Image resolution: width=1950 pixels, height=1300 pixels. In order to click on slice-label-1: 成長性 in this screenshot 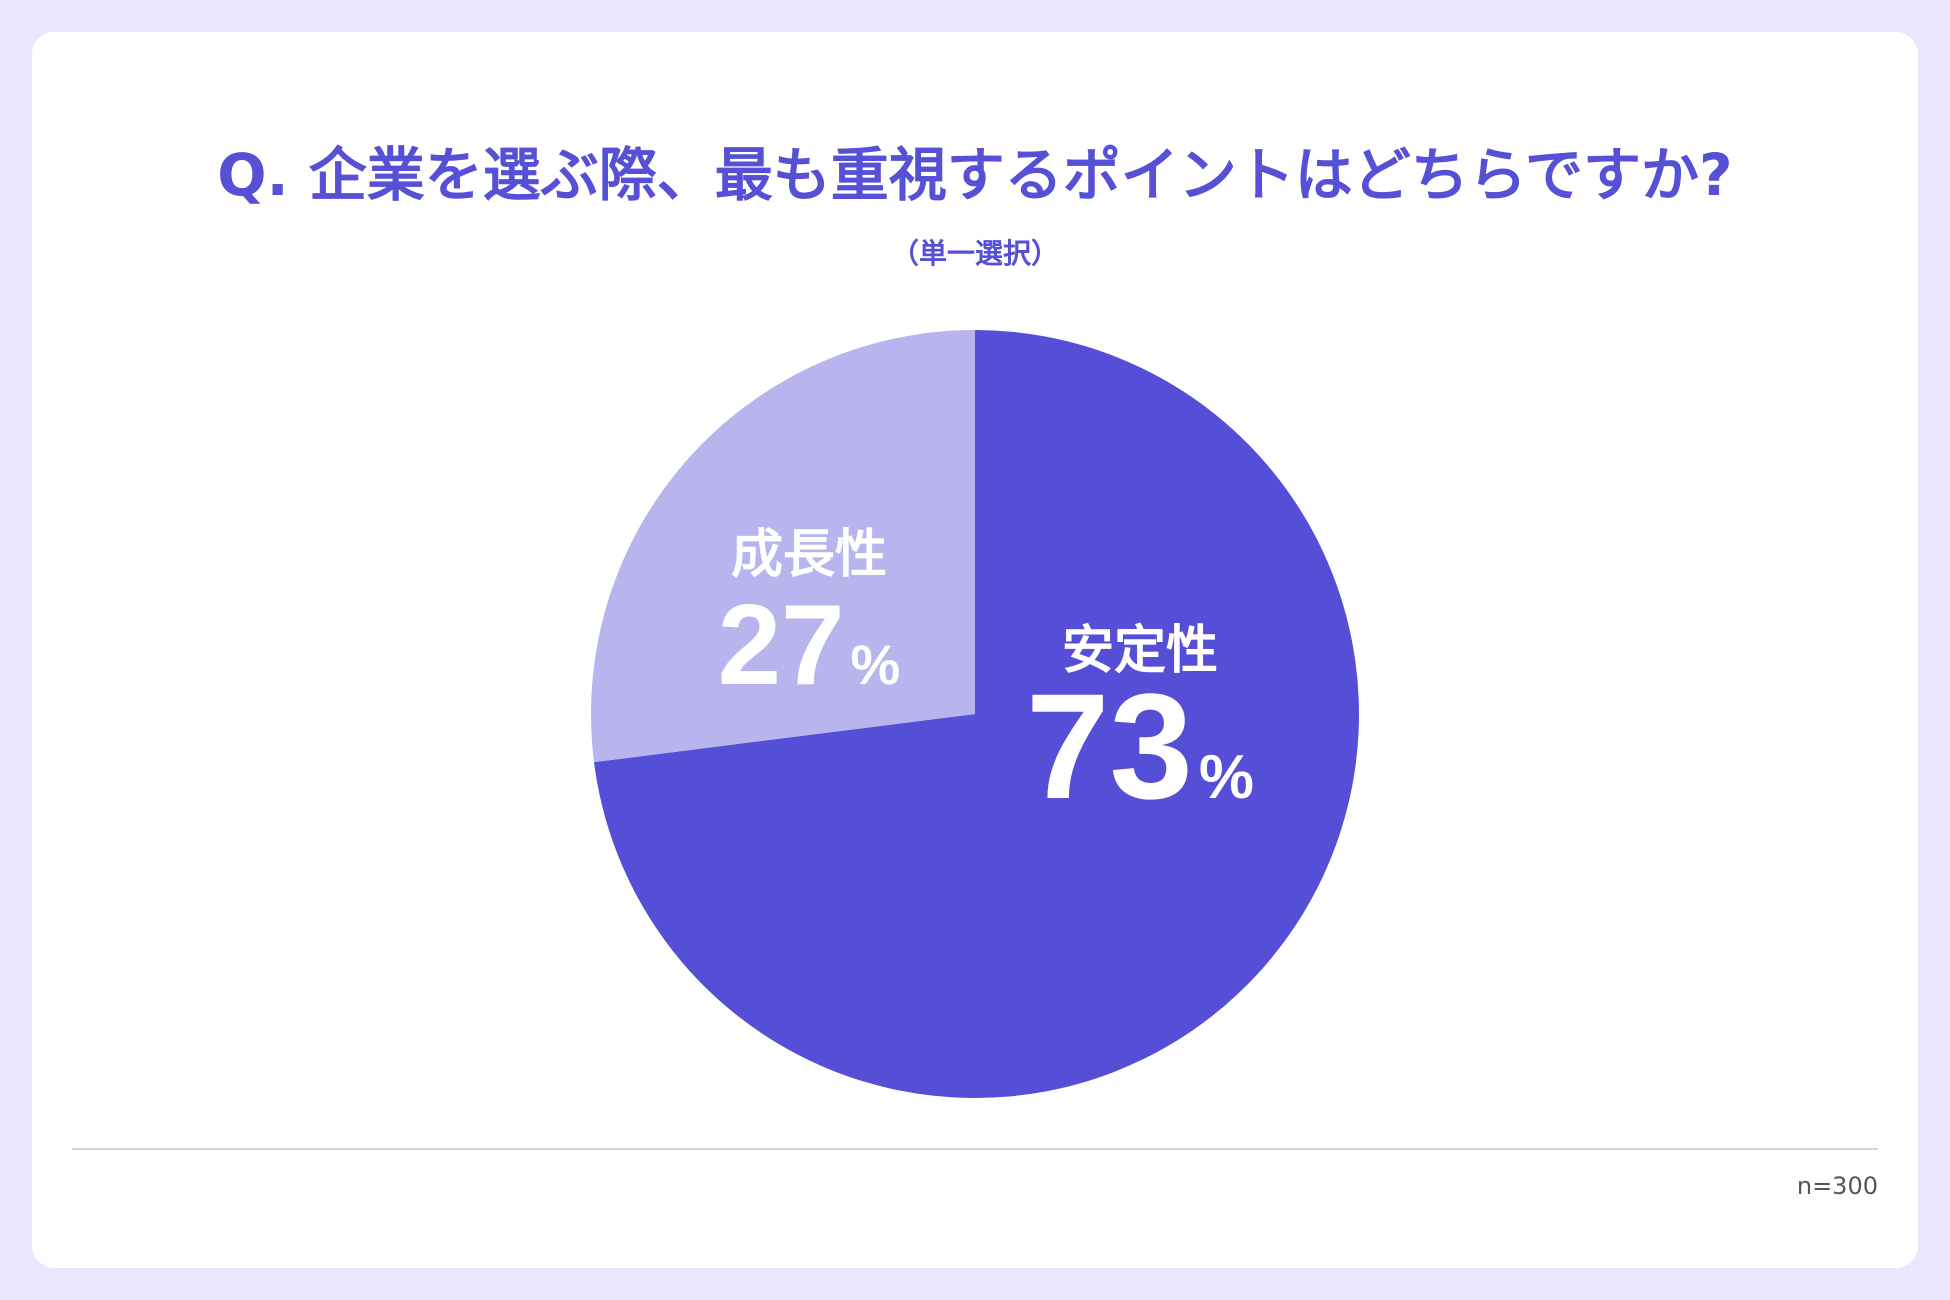, I will do `click(809, 555)`.